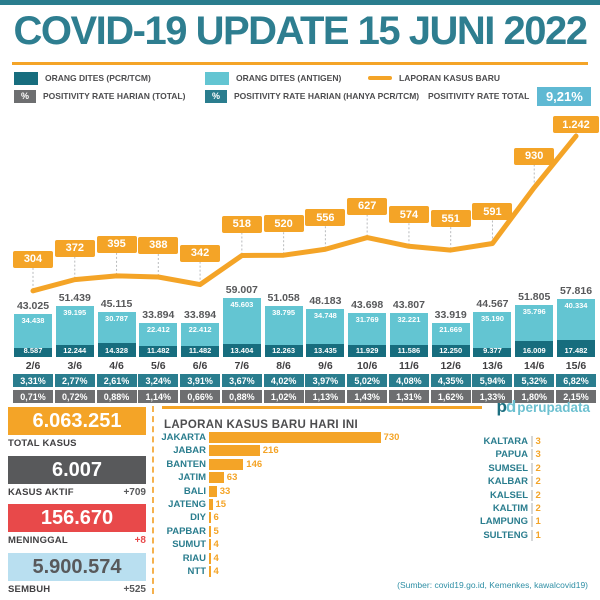 This screenshot has width=600, height=600. I want to click on positivity-pcr-daily: 4,02%, so click(283, 380).